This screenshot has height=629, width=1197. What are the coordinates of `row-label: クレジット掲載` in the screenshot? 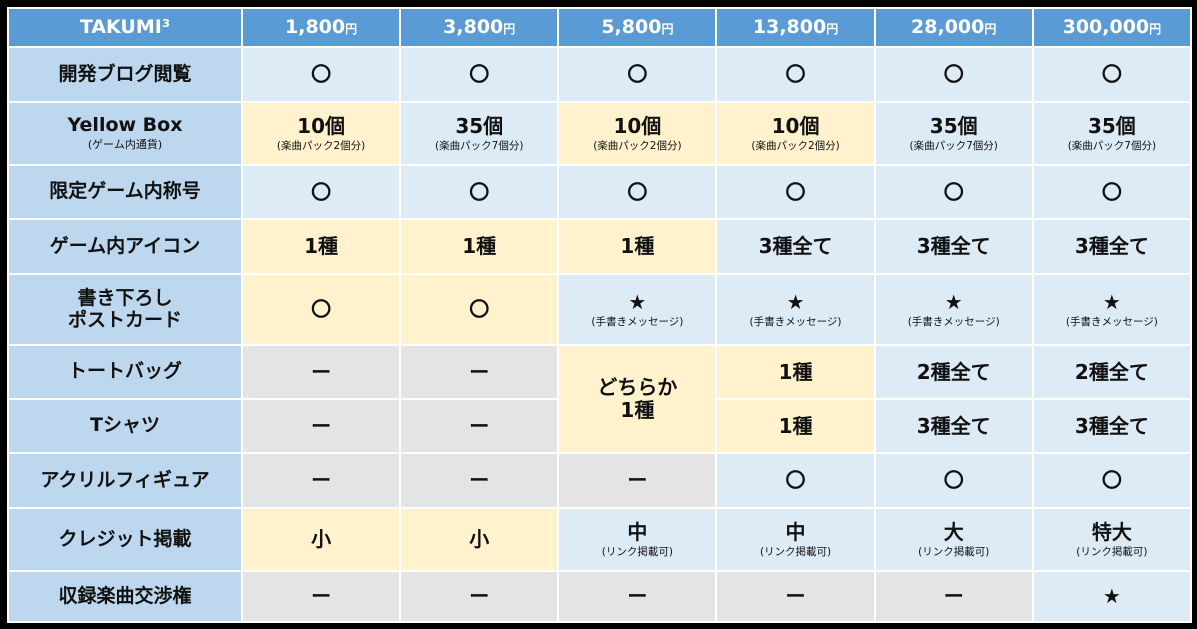 It's located at (125, 539).